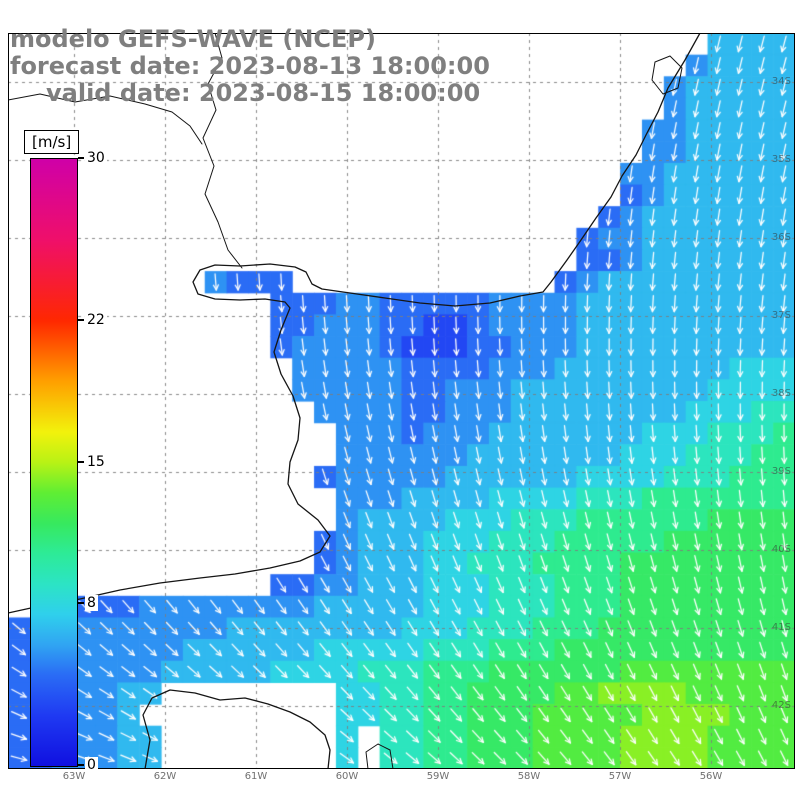 This screenshot has width=800, height=800. I want to click on lon-gridline-label: 63W, so click(74, 776).